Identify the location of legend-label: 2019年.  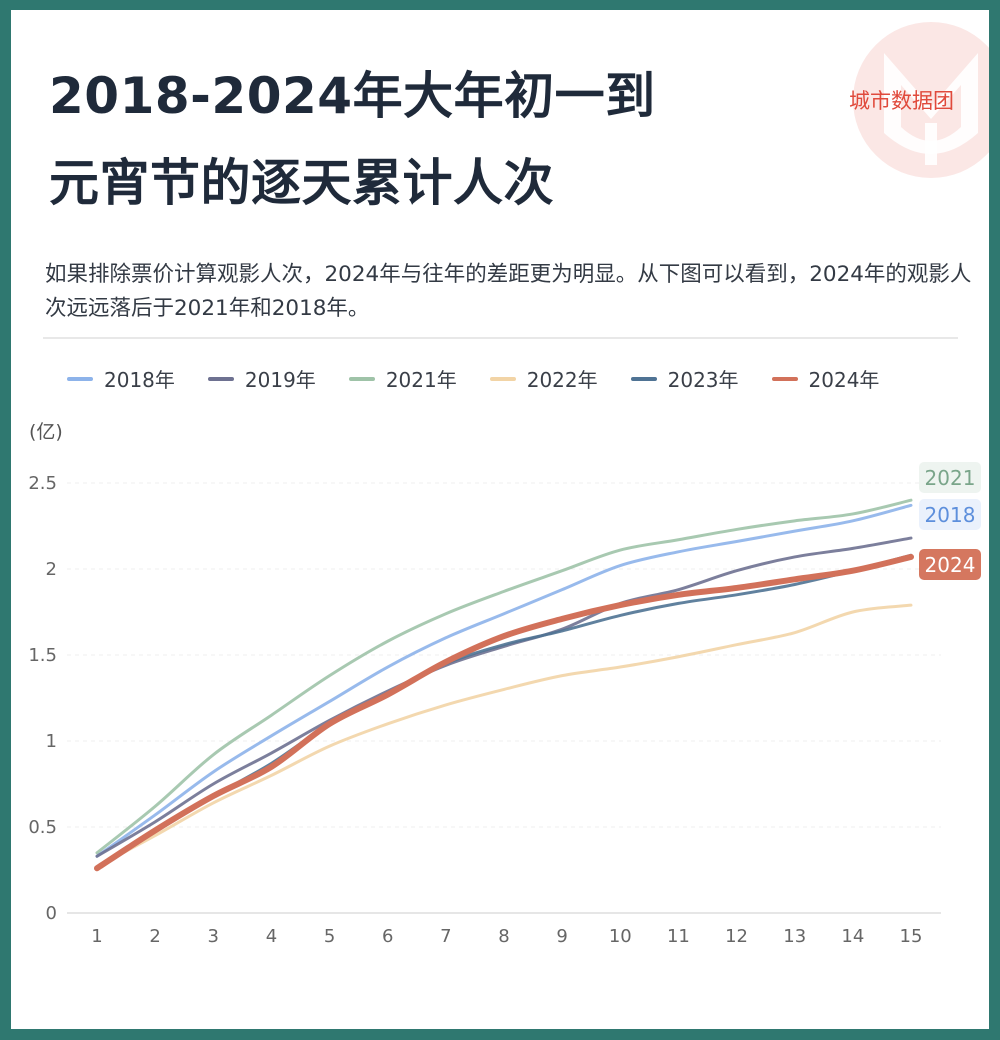
(280, 380).